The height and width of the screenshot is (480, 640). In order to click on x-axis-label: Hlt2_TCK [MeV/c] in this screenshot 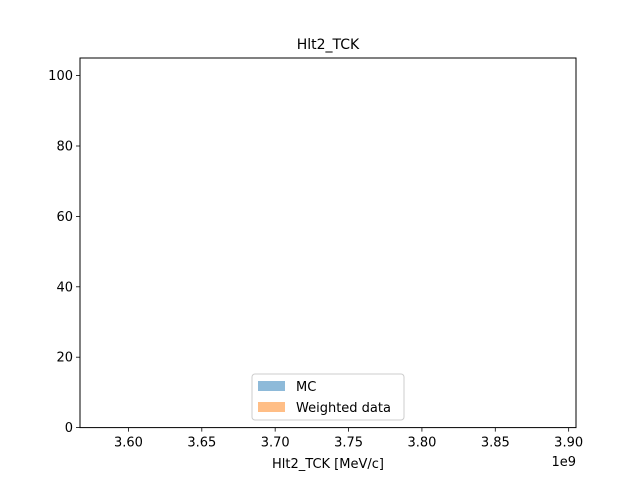, I will do `click(328, 464)`.